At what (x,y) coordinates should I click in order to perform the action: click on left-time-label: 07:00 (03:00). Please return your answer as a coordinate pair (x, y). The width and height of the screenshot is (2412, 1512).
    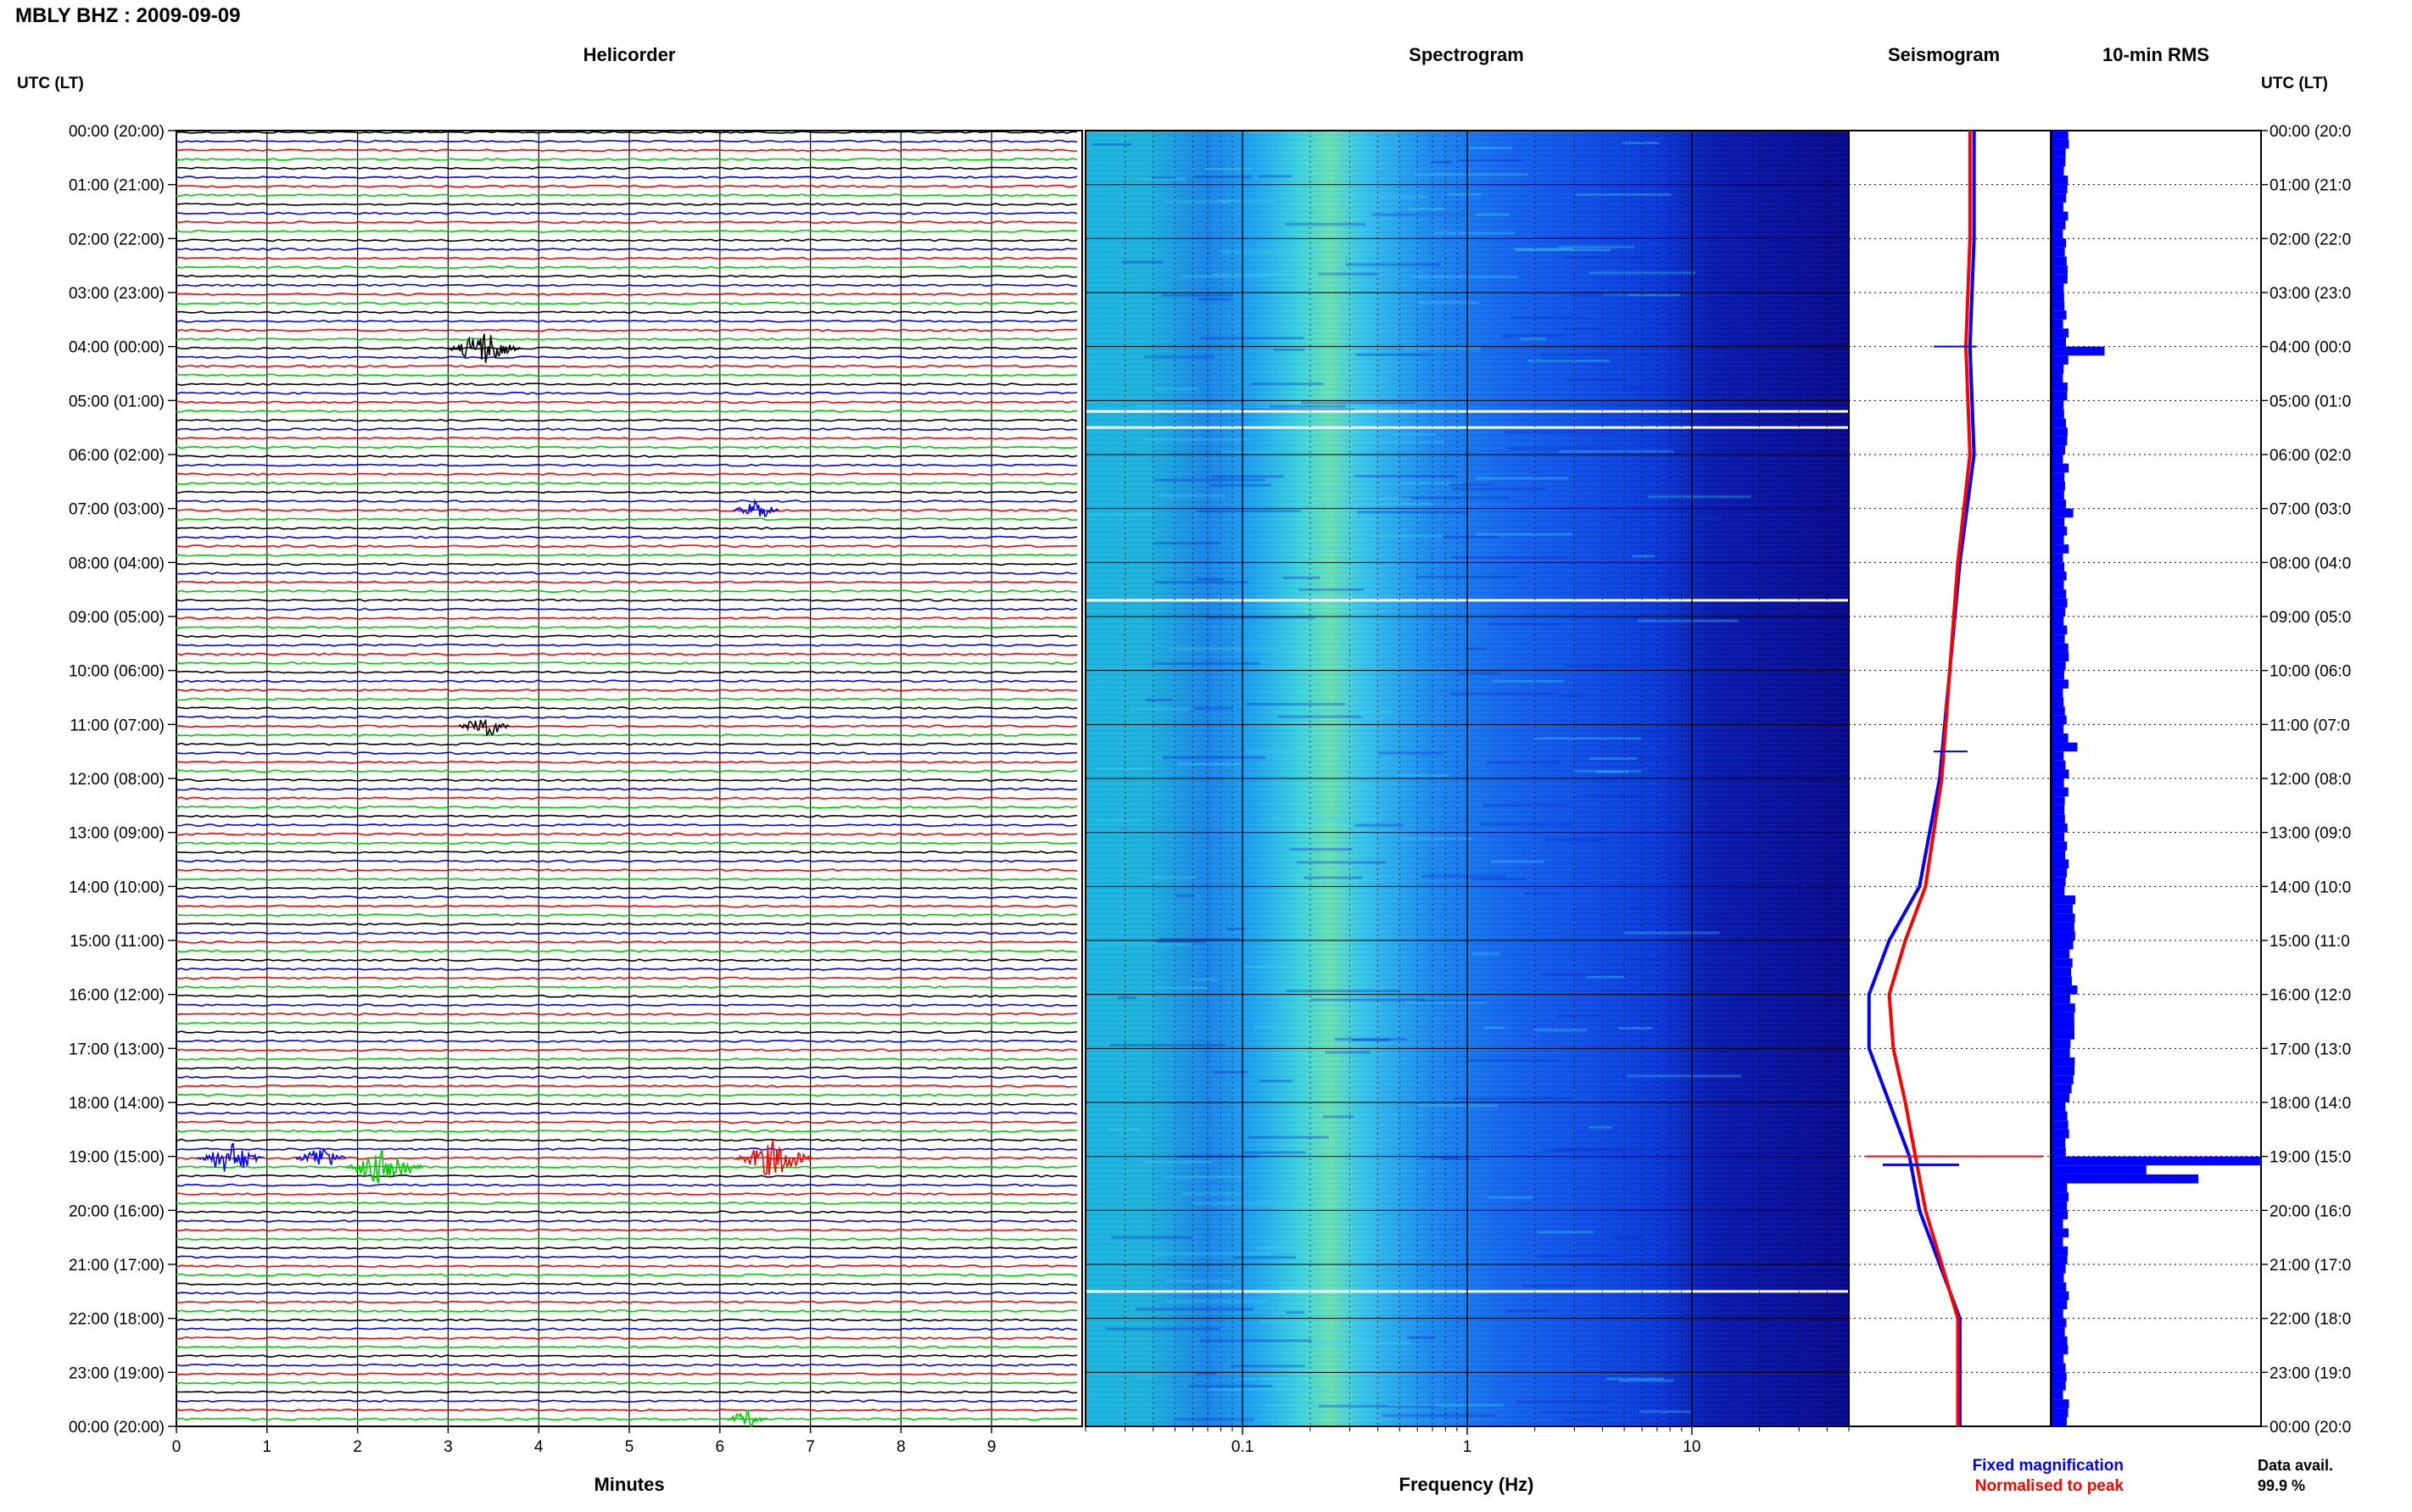
    Looking at the image, I should click on (117, 510).